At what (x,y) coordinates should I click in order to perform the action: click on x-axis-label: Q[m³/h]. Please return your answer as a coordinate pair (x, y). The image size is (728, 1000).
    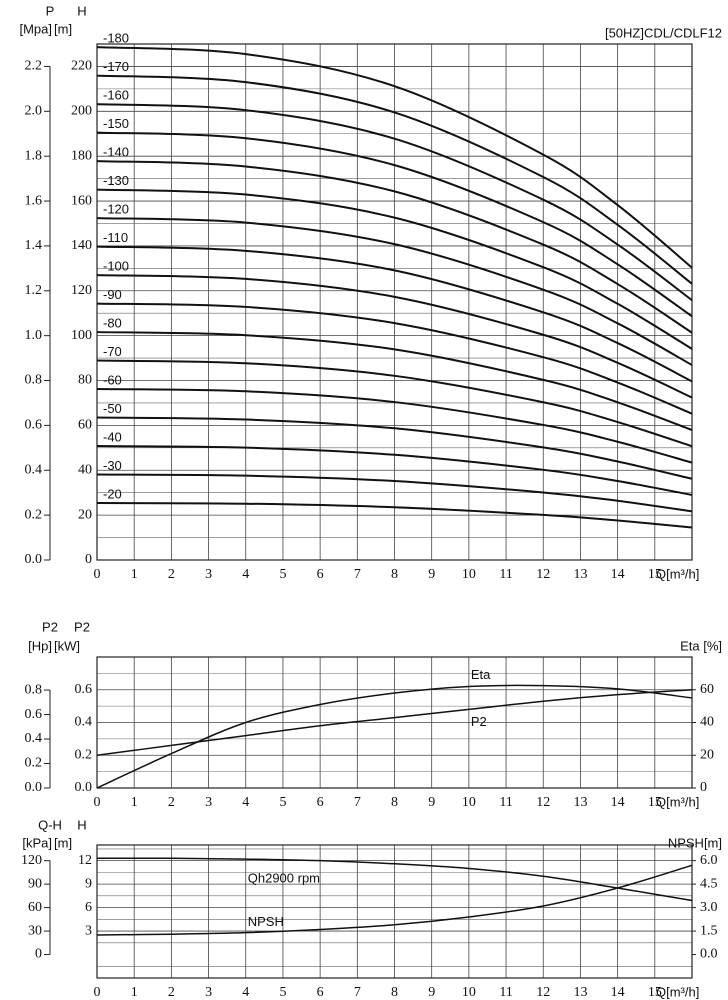
    Looking at the image, I should click on (677, 801).